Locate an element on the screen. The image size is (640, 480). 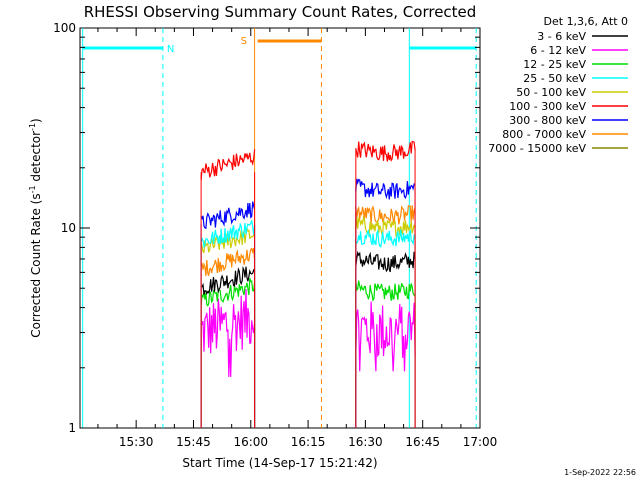
x-tick-label: 16:30 is located at coordinates (365, 442).